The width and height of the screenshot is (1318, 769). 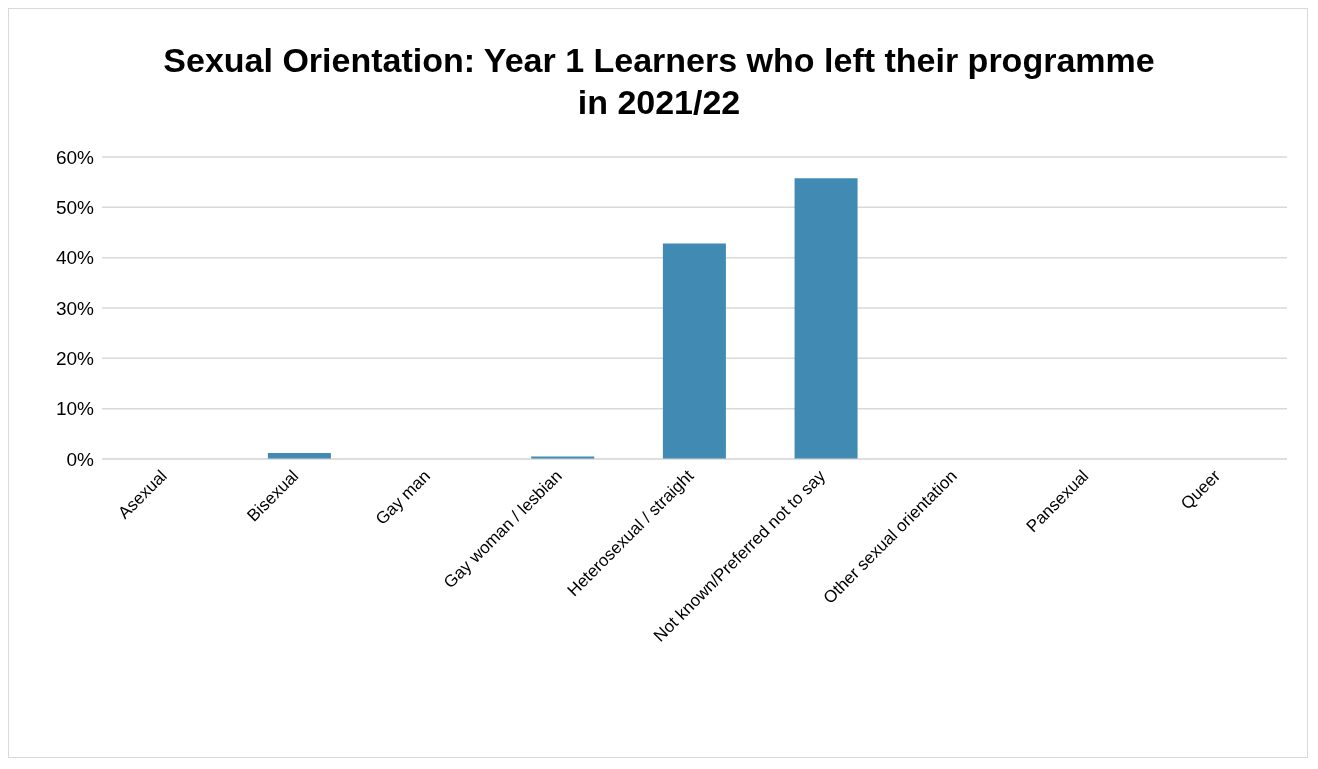 What do you see at coordinates (75, 308) in the screenshot?
I see `y-tick-label: 30%` at bounding box center [75, 308].